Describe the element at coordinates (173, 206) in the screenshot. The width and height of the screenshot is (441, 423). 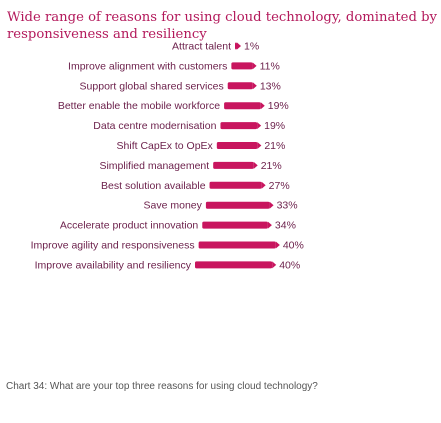
I see `category-label: Save money` at that location.